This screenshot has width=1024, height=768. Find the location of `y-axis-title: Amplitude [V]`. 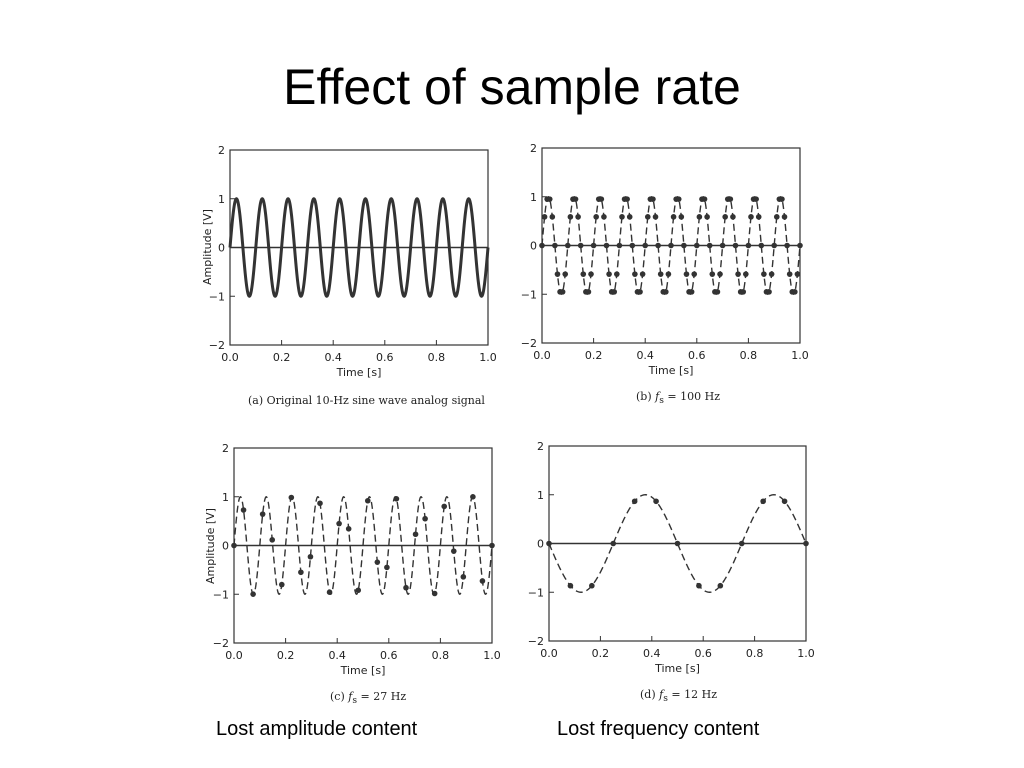

y-axis-title: Amplitude [V] is located at coordinates (207, 247).